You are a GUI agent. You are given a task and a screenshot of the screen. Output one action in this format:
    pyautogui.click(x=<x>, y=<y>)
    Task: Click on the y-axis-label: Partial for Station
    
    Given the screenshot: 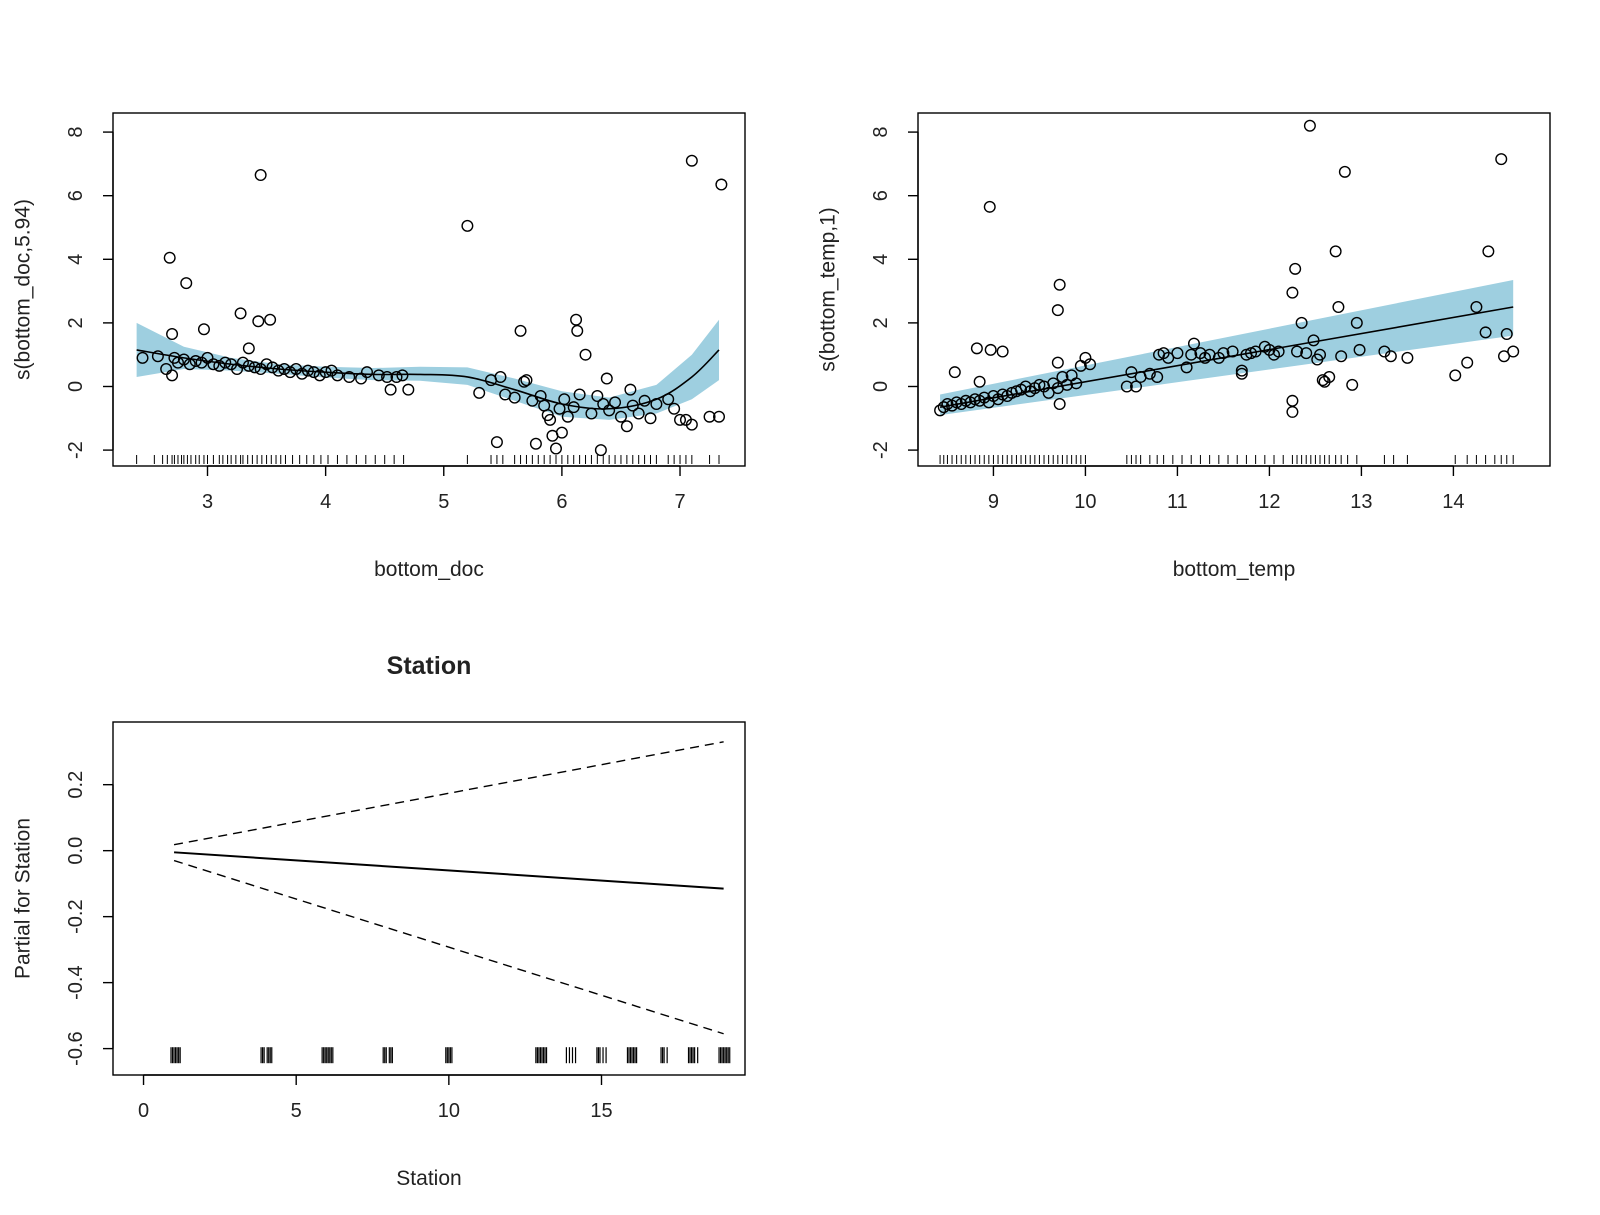 What is the action you would take?
    pyautogui.click(x=23, y=898)
    